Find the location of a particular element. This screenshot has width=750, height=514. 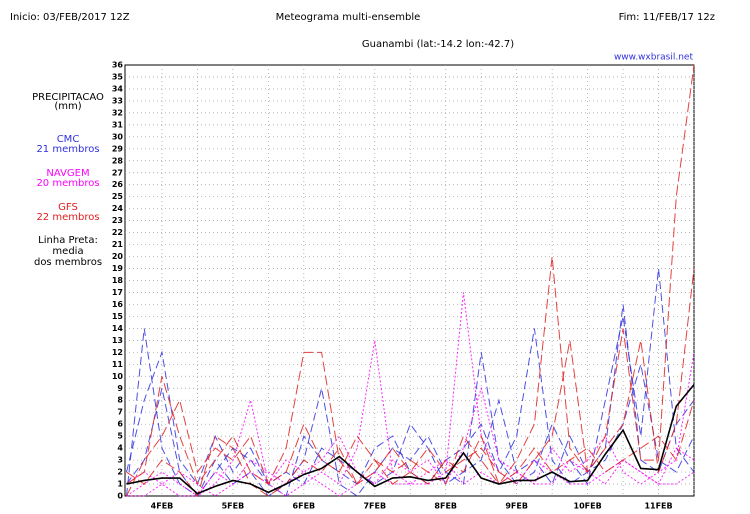

y-label: PRECIPITACAO is located at coordinates (68, 97).